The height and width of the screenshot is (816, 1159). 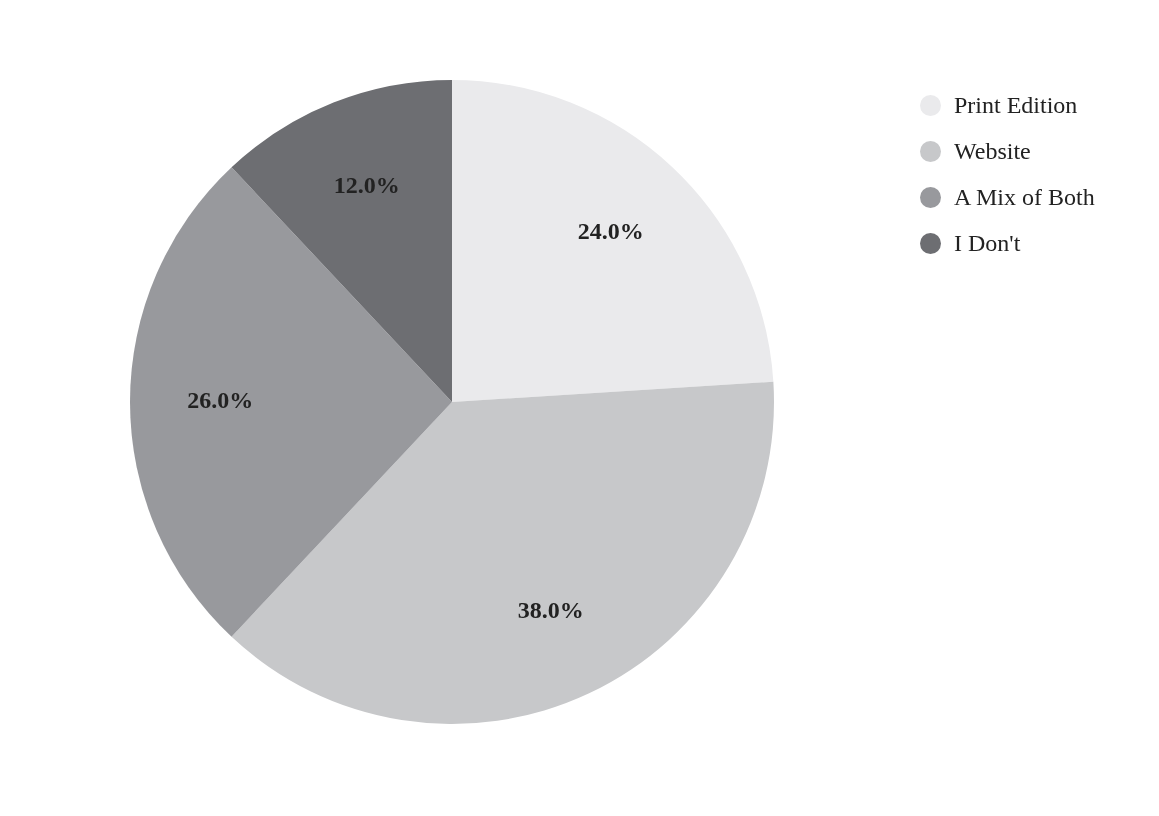 What do you see at coordinates (992, 151) in the screenshot?
I see `legend-label: Website` at bounding box center [992, 151].